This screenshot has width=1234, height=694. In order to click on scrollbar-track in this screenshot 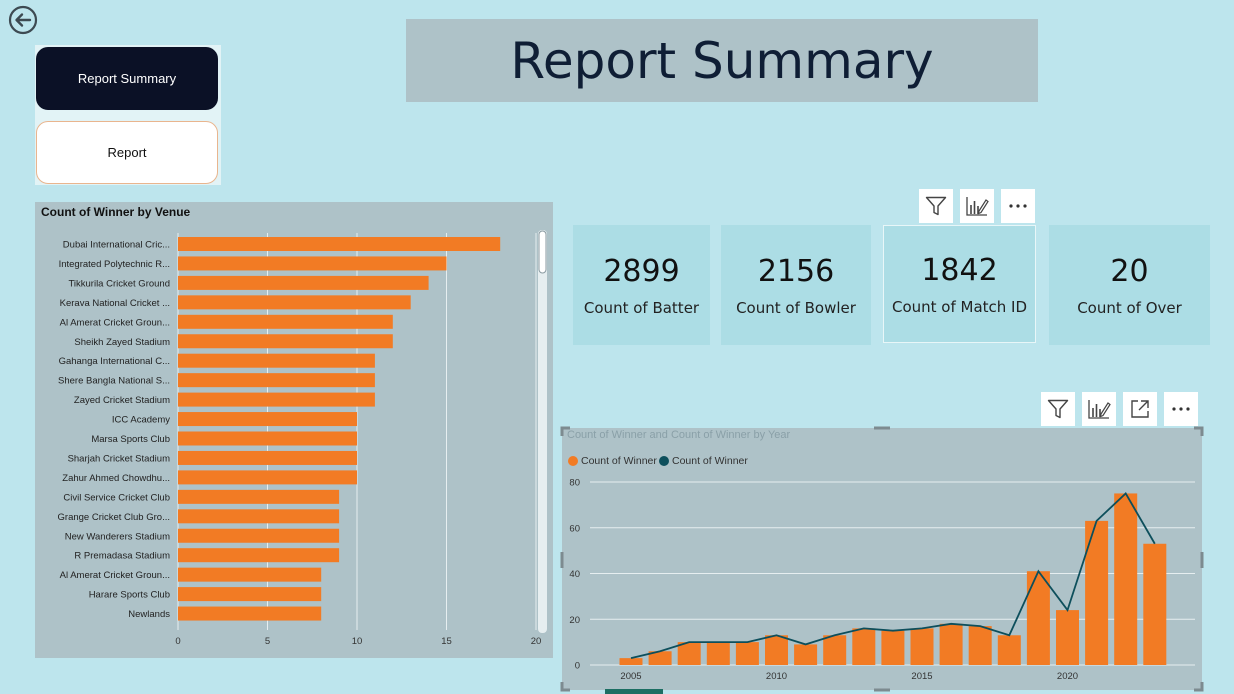, I will do `click(542, 431)`.